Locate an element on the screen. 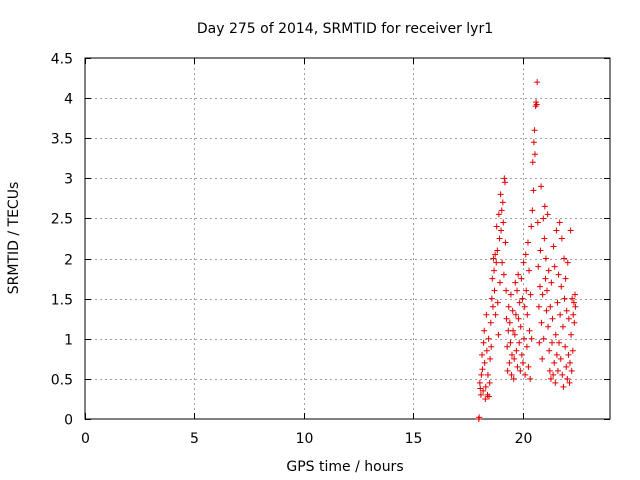  x-tick-label: 15 is located at coordinates (414, 439).